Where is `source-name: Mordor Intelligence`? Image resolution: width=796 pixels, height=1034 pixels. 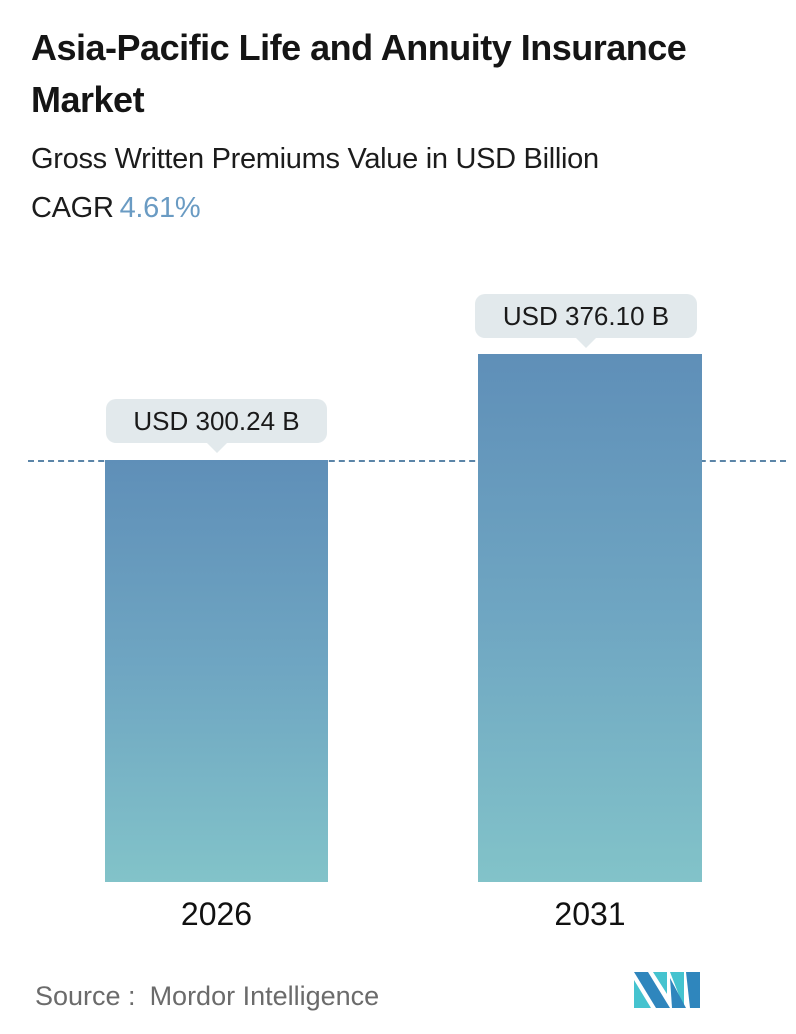
source-name: Mordor Intelligence is located at coordinates (264, 996).